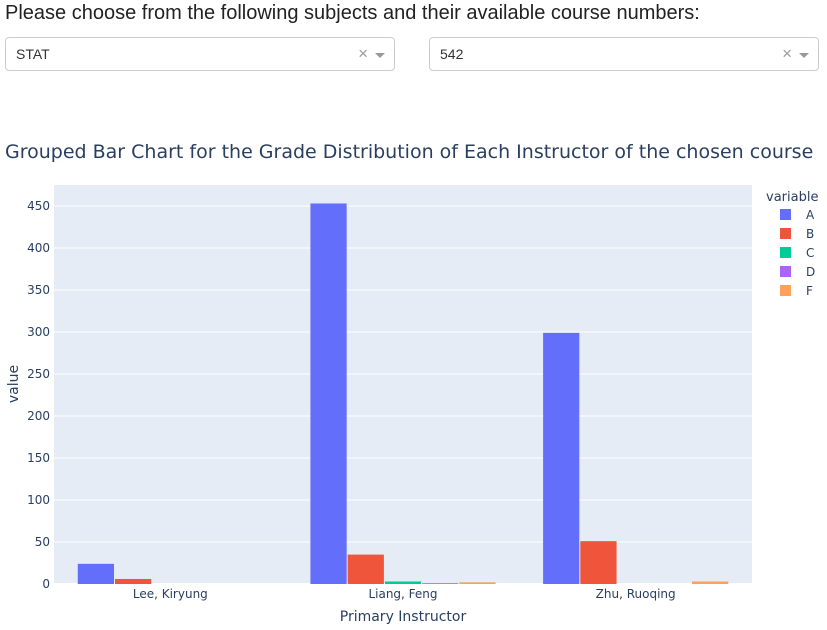 The height and width of the screenshot is (630, 827). I want to click on legend-label-B: B, so click(810, 234).